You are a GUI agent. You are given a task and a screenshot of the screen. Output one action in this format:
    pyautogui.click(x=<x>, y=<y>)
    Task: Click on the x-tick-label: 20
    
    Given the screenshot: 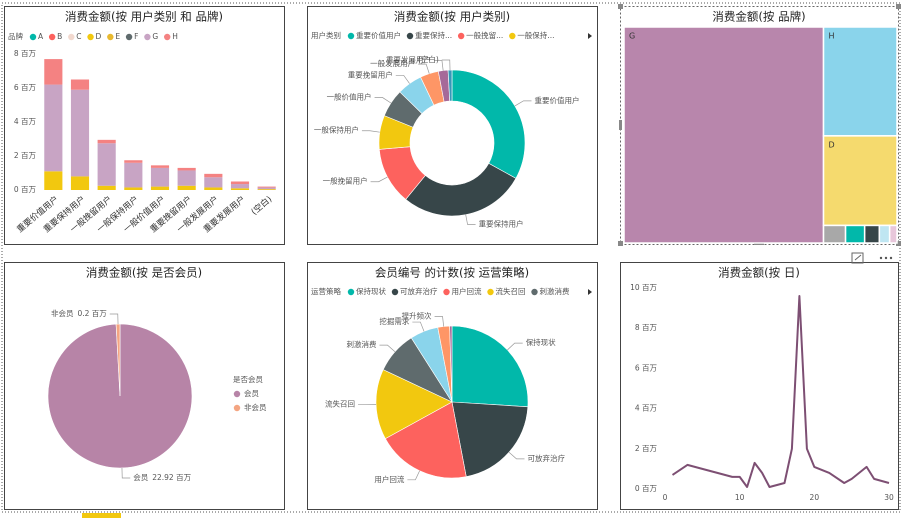 What is the action you would take?
    pyautogui.click(x=815, y=497)
    